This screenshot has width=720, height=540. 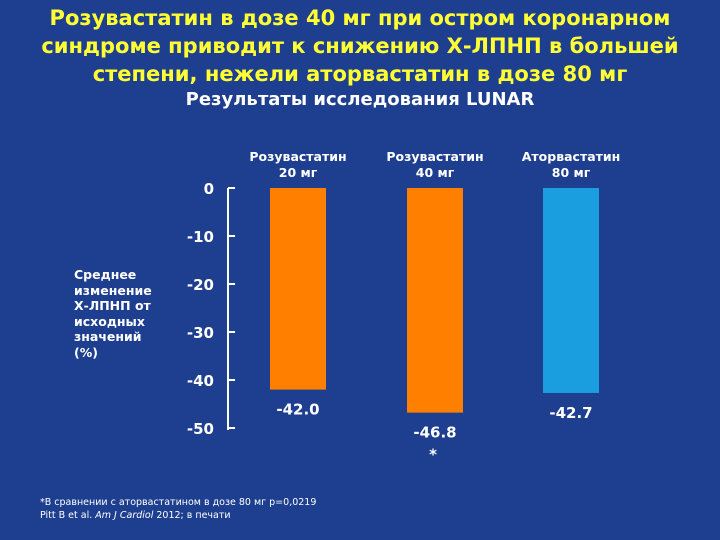 I want to click on y-tick-label: -10, so click(x=200, y=237).